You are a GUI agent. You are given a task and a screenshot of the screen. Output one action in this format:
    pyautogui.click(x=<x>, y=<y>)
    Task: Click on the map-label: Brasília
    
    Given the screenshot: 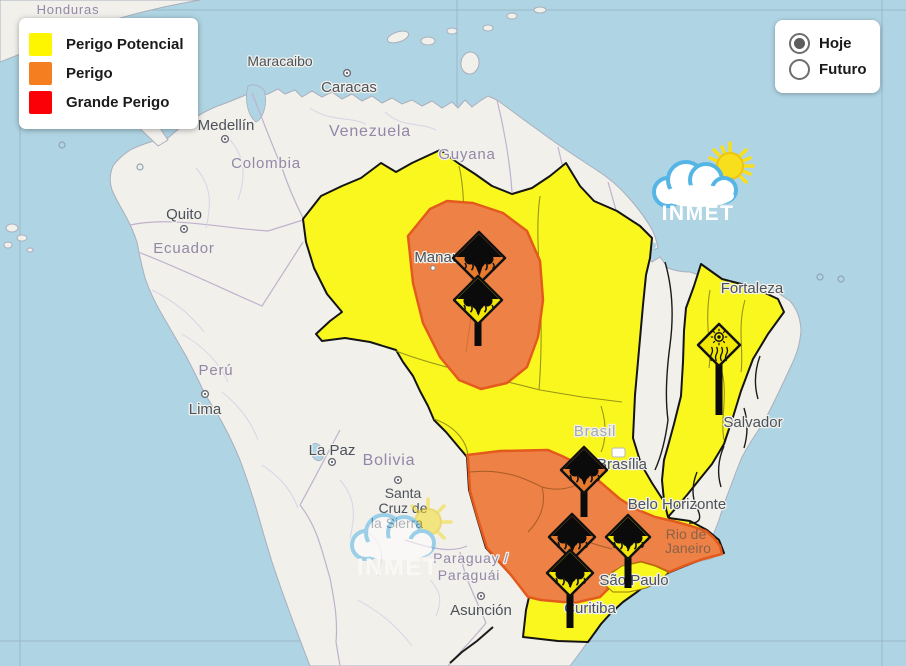 What is the action you would take?
    pyautogui.click(x=622, y=464)
    